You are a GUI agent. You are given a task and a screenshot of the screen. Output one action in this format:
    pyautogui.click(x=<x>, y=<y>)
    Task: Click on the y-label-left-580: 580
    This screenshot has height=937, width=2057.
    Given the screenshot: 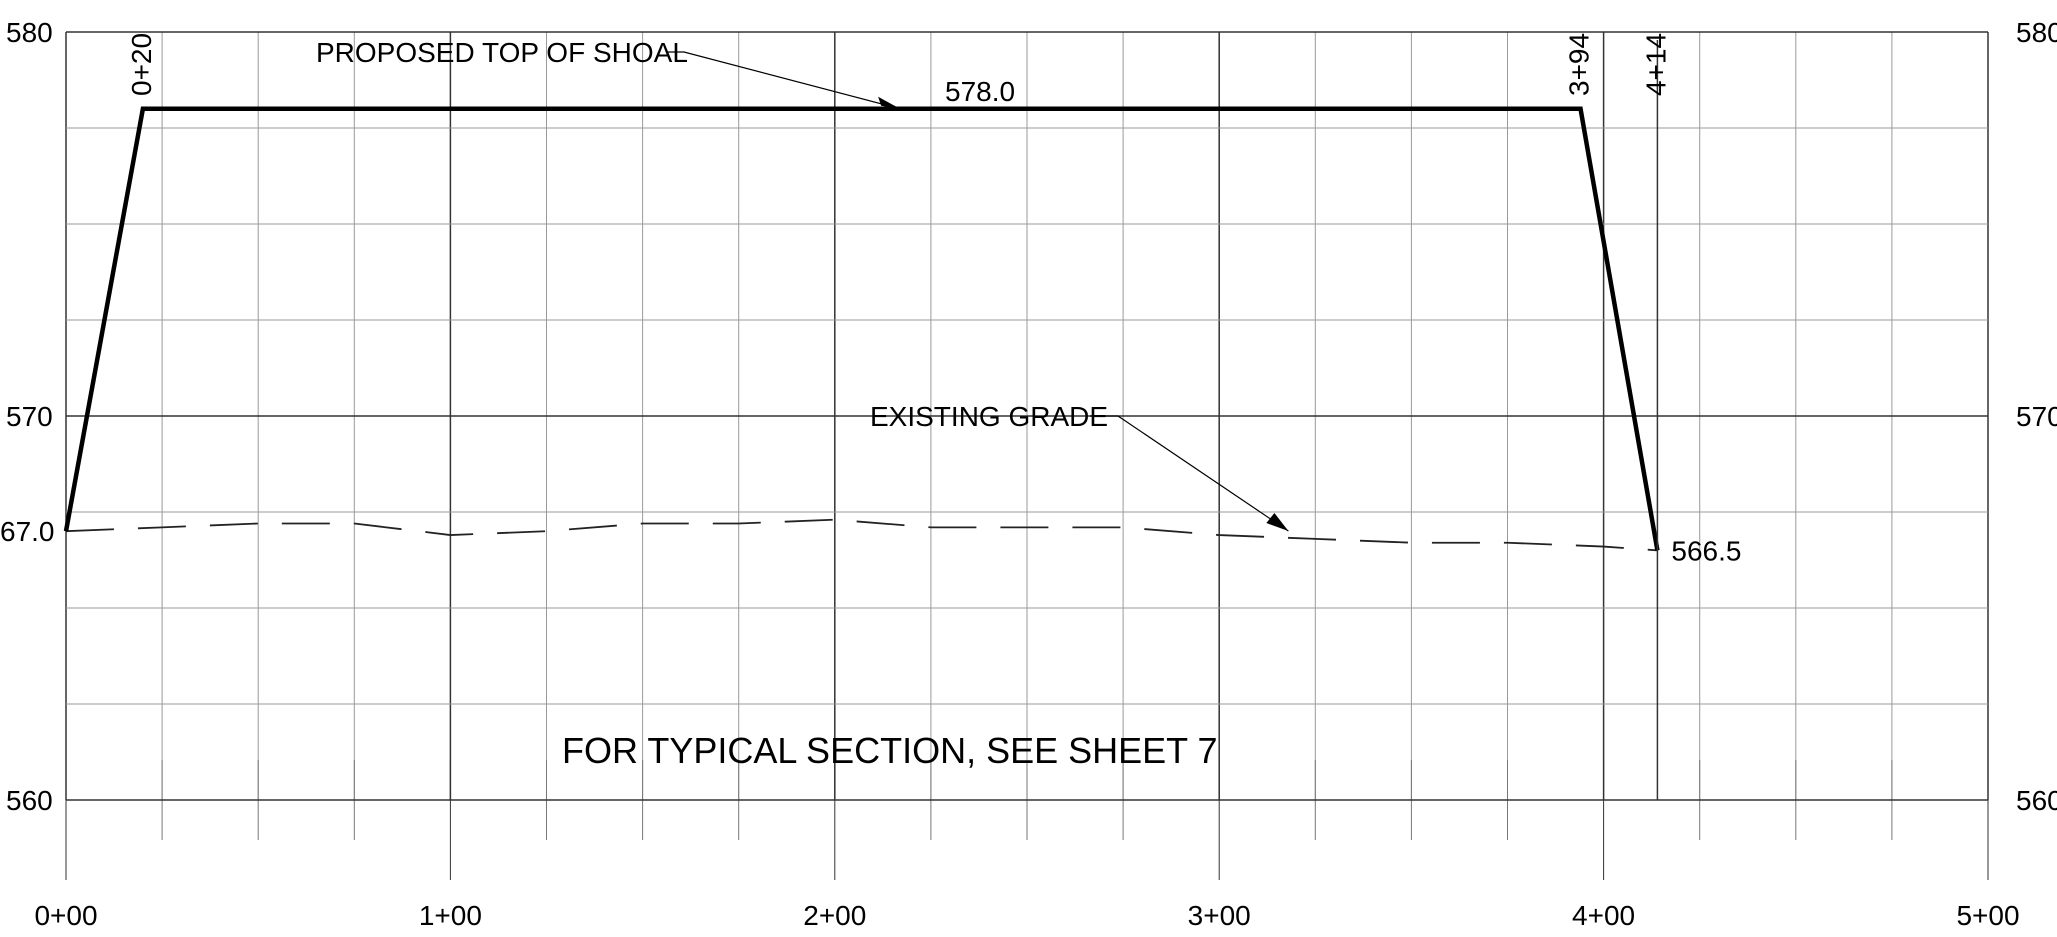 What is the action you would take?
    pyautogui.click(x=29, y=32)
    